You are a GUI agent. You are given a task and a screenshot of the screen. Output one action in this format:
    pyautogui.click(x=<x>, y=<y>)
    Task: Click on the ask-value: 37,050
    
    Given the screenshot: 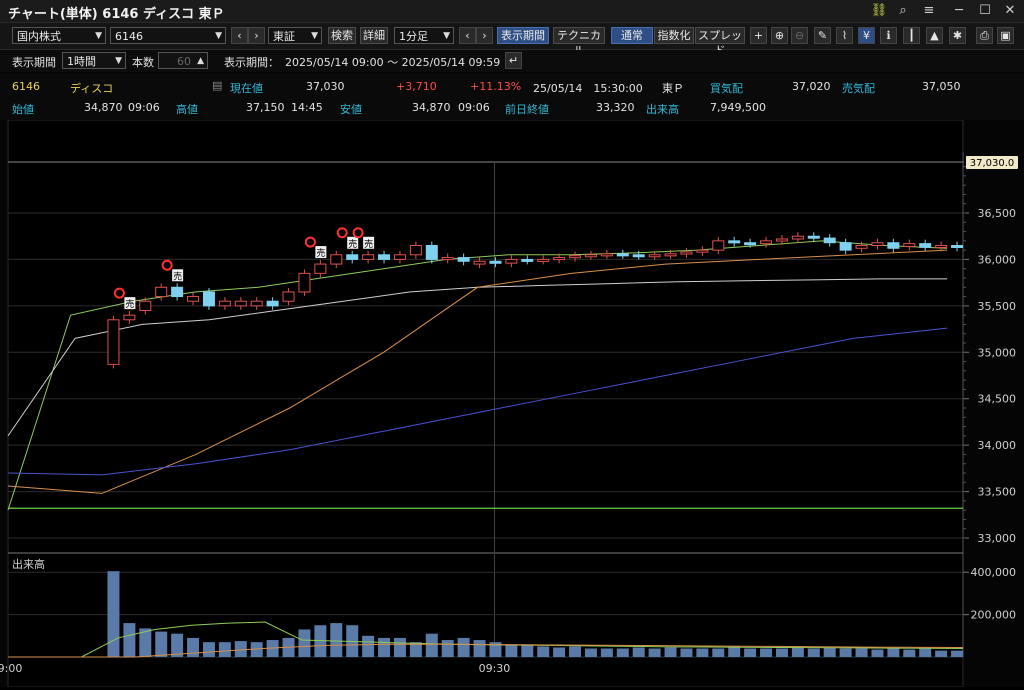 What is the action you would take?
    pyautogui.click(x=941, y=86)
    